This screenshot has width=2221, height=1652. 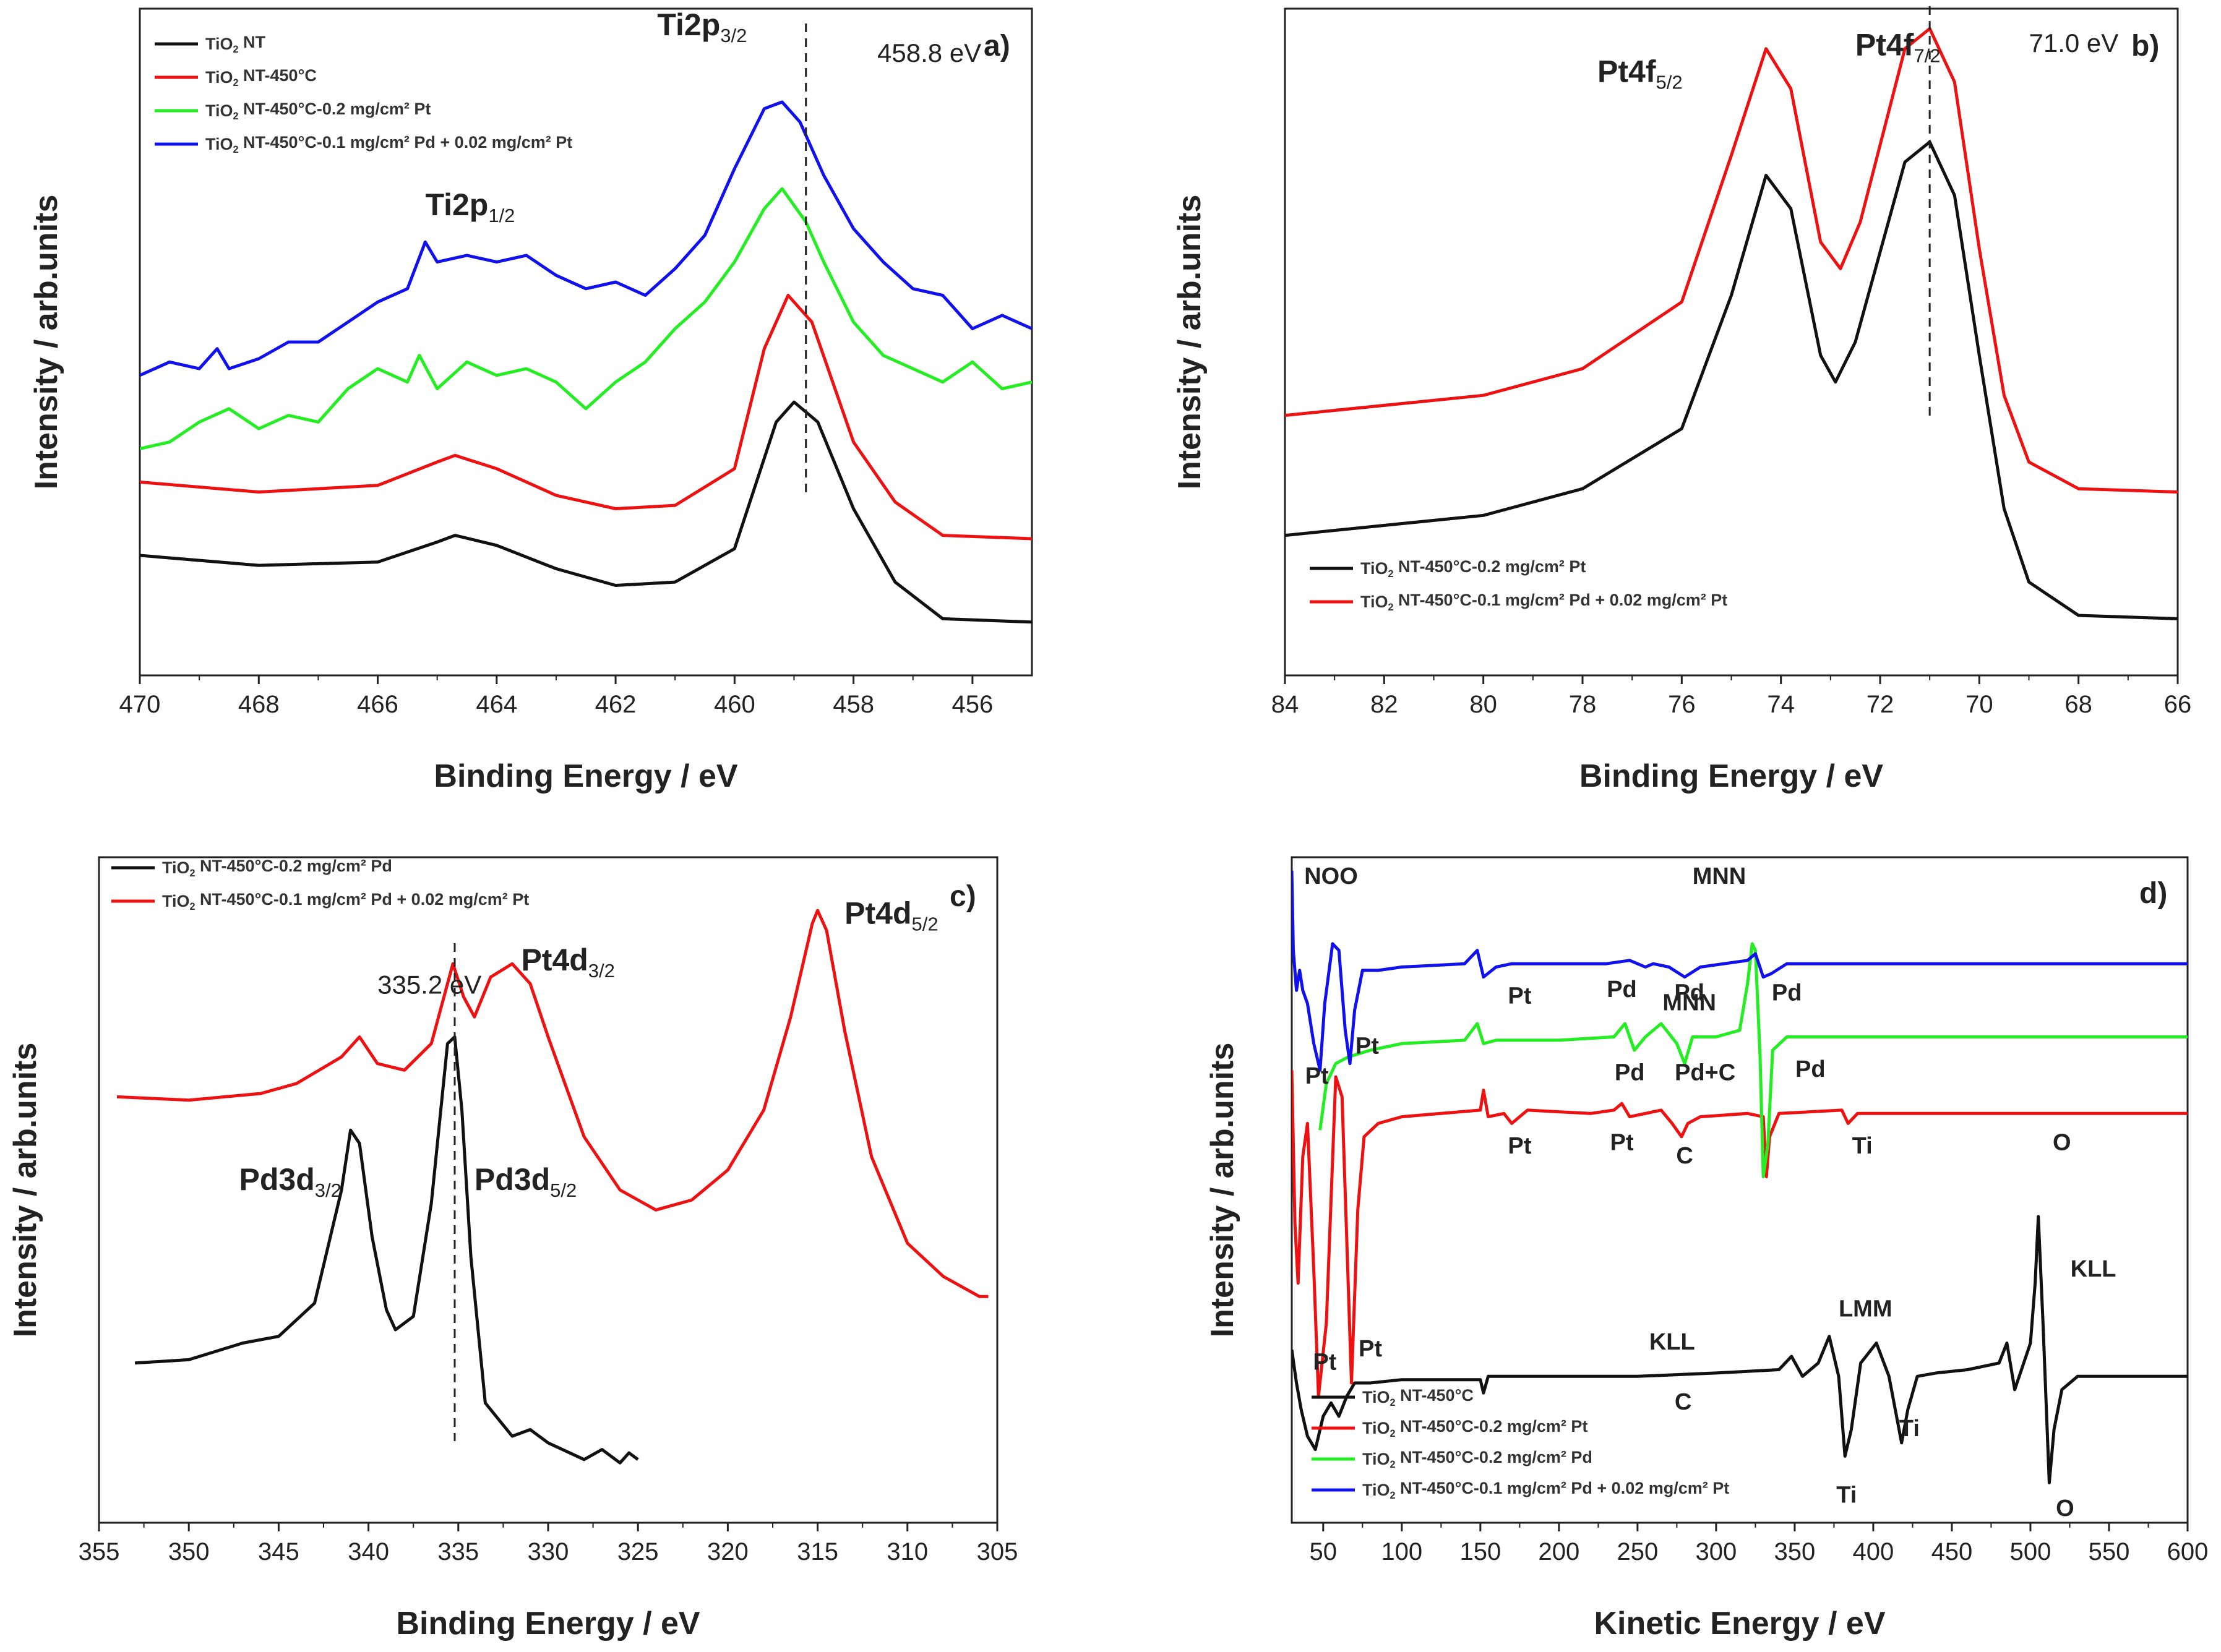 What do you see at coordinates (377, 704) in the screenshot?
I see `x-tick-label: 466` at bounding box center [377, 704].